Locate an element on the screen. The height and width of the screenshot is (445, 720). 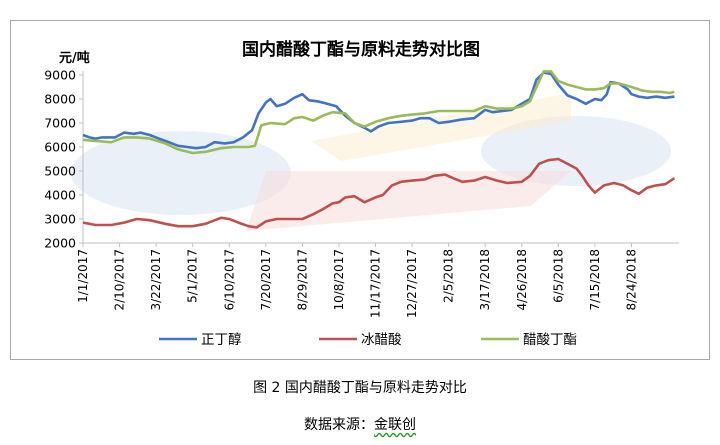
x-tick-label: 12/27/2017 is located at coordinates (412, 283).